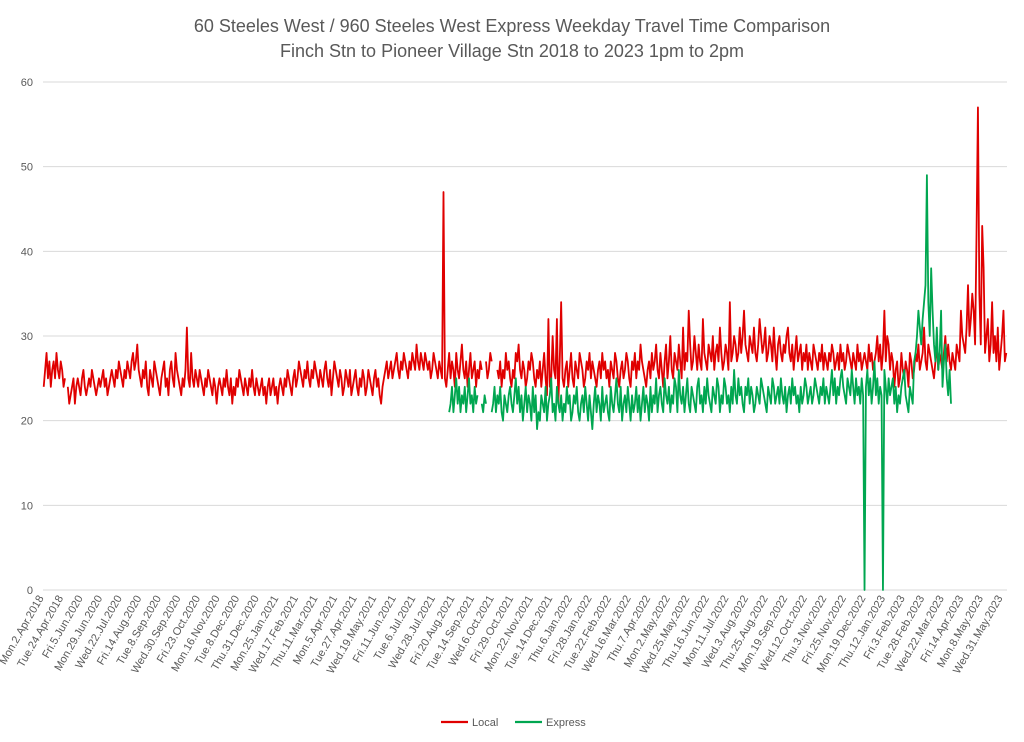 This screenshot has width=1024, height=742. I want to click on y-tick-label: 60, so click(27, 83).